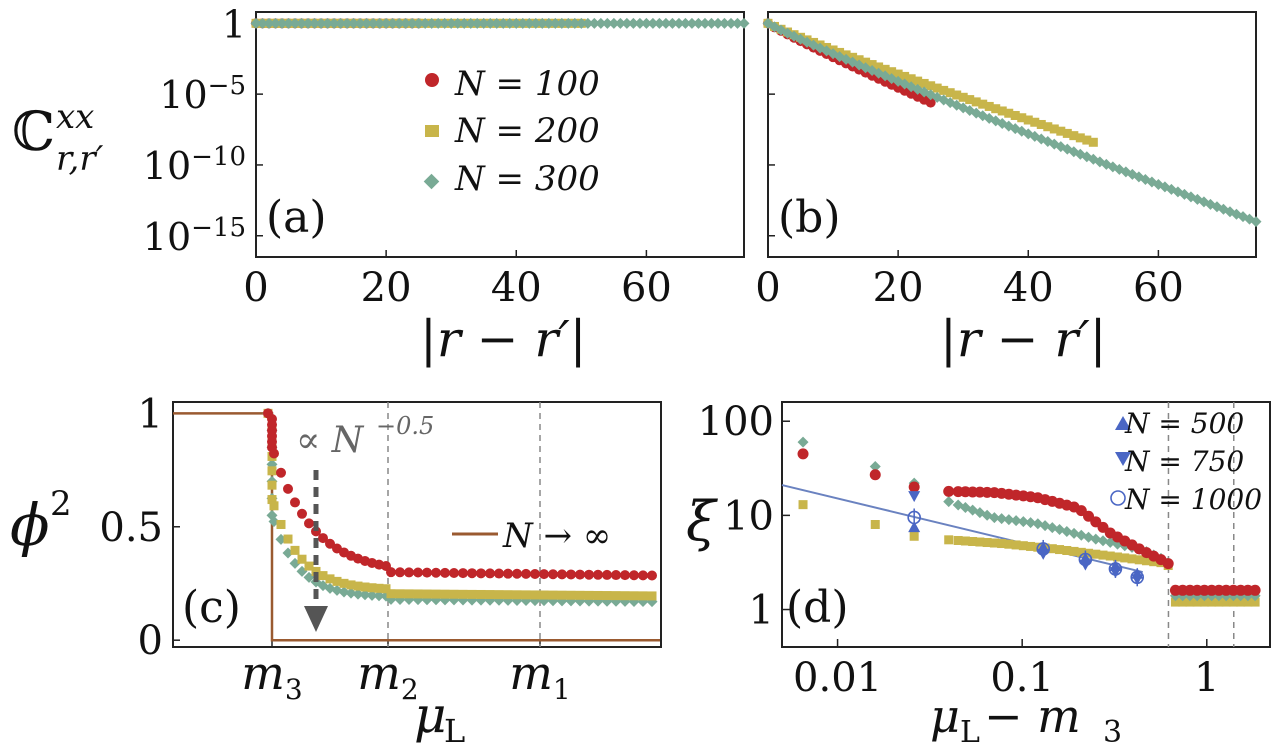 The image size is (1287, 755). I want to click on panel-c-marks, so click(416, 524).